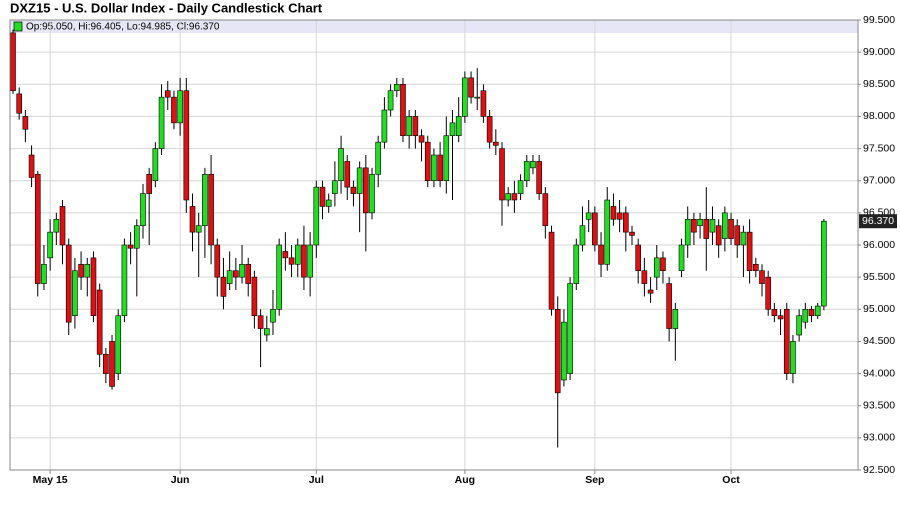 The width and height of the screenshot is (900, 511). I want to click on y-tick-label: 96.000, so click(879, 245).